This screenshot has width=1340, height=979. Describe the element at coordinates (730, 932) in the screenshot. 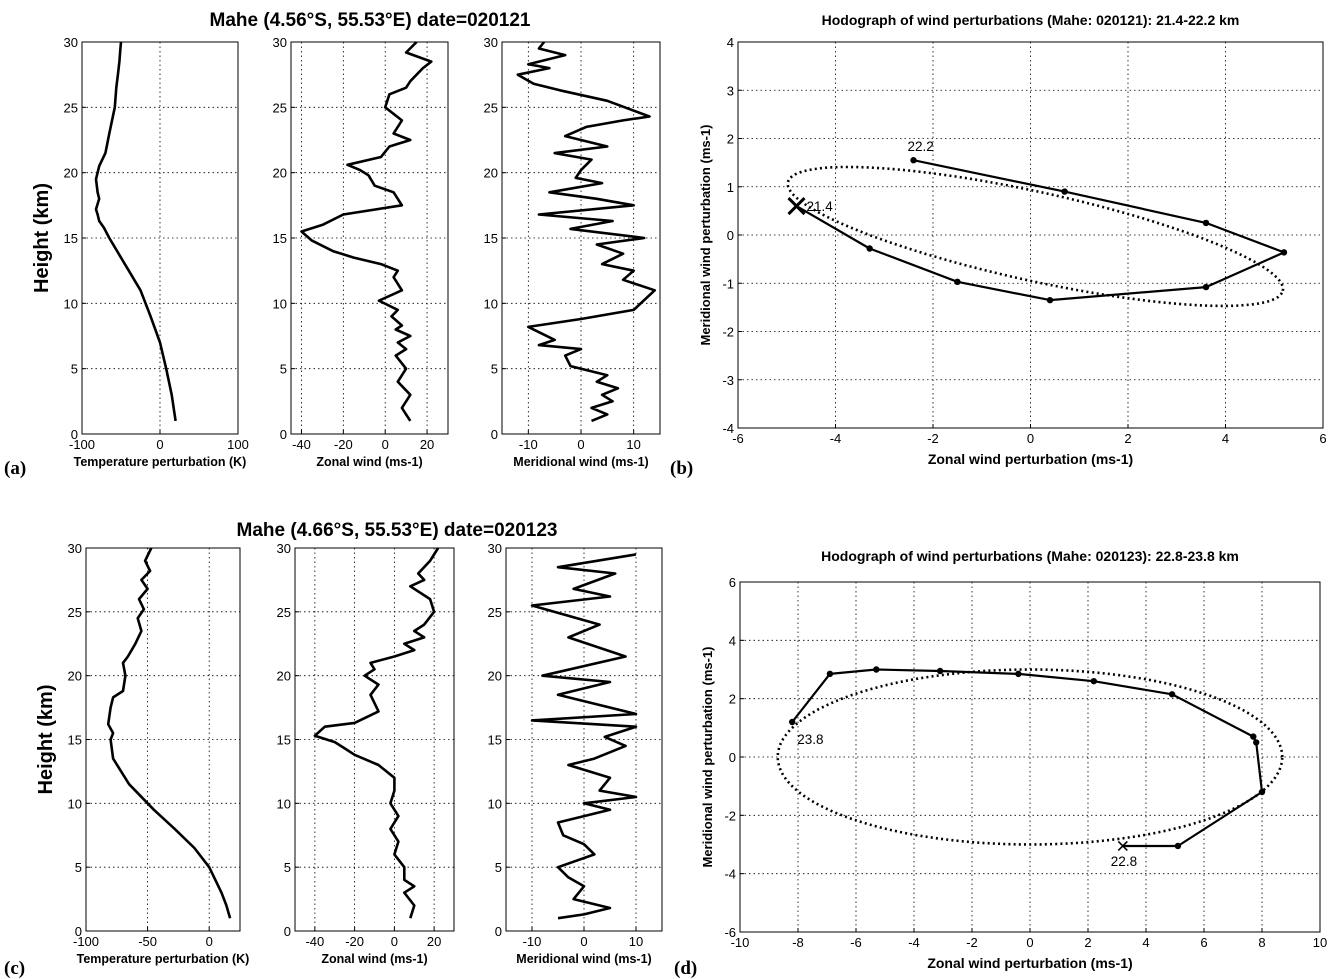

I see `tick-label-y: -6` at that location.